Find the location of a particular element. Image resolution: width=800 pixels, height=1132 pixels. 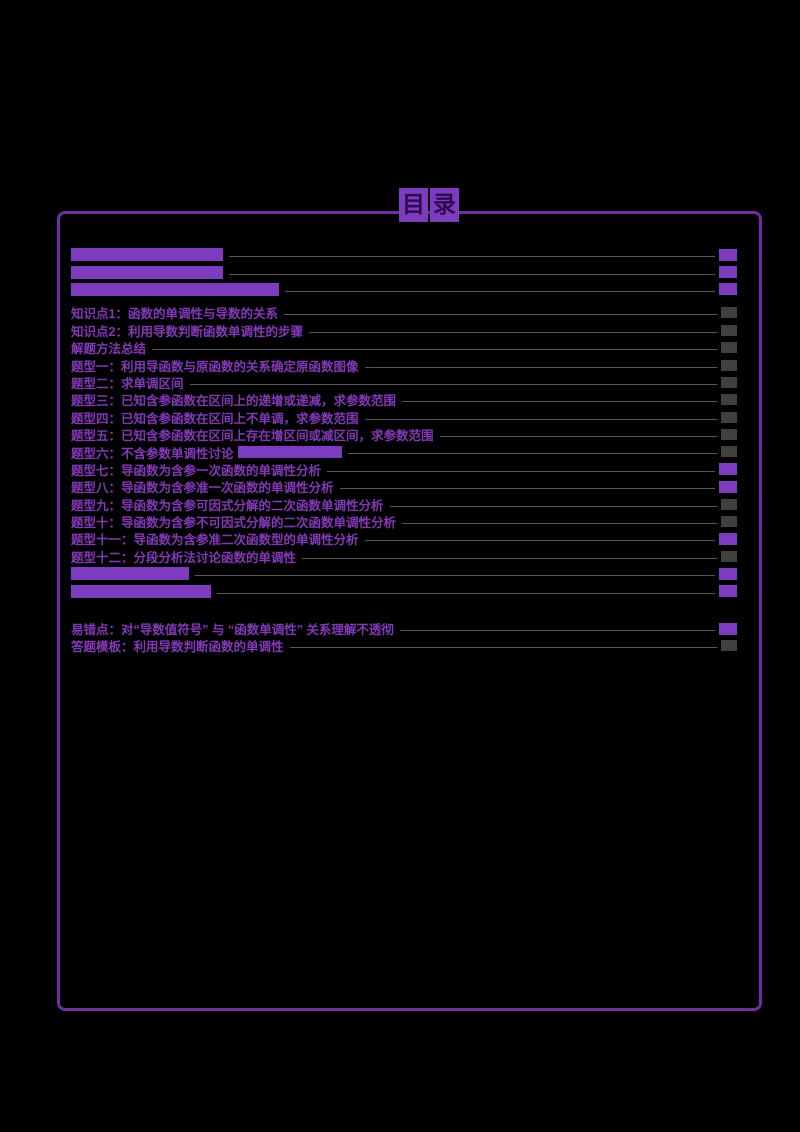

toc-entry-label: 题型十一：导函数为含参准二次函数型的单调性分析 is located at coordinates (215, 540).